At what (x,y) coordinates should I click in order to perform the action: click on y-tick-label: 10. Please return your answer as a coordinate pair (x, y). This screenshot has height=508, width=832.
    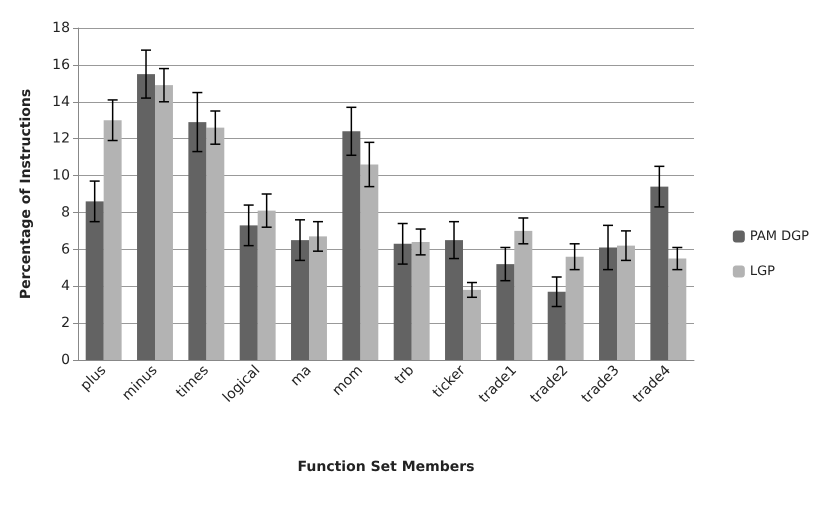
    Looking at the image, I should click on (61, 176).